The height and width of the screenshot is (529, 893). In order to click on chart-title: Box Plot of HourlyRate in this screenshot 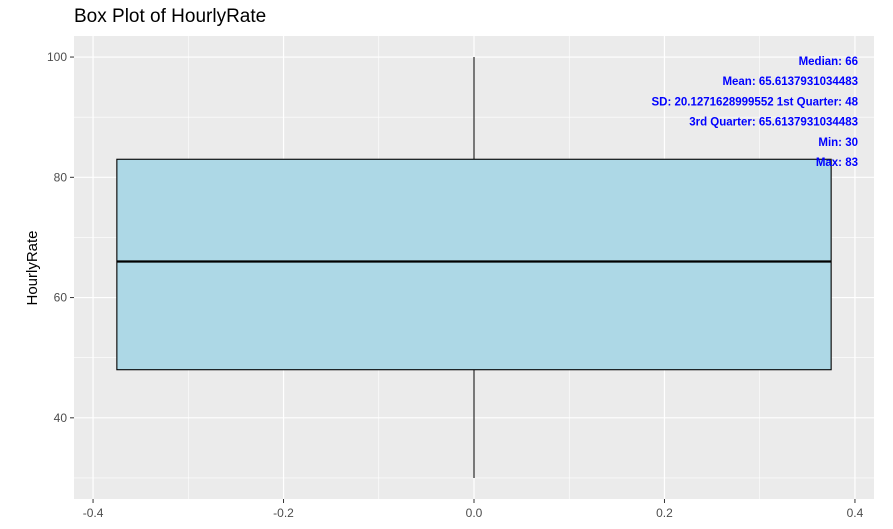, I will do `click(170, 16)`.